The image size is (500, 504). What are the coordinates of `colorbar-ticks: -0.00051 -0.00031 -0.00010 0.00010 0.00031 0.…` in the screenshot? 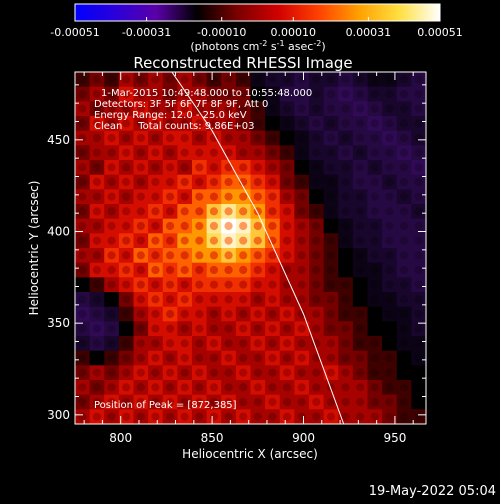 It's located at (256, 28).